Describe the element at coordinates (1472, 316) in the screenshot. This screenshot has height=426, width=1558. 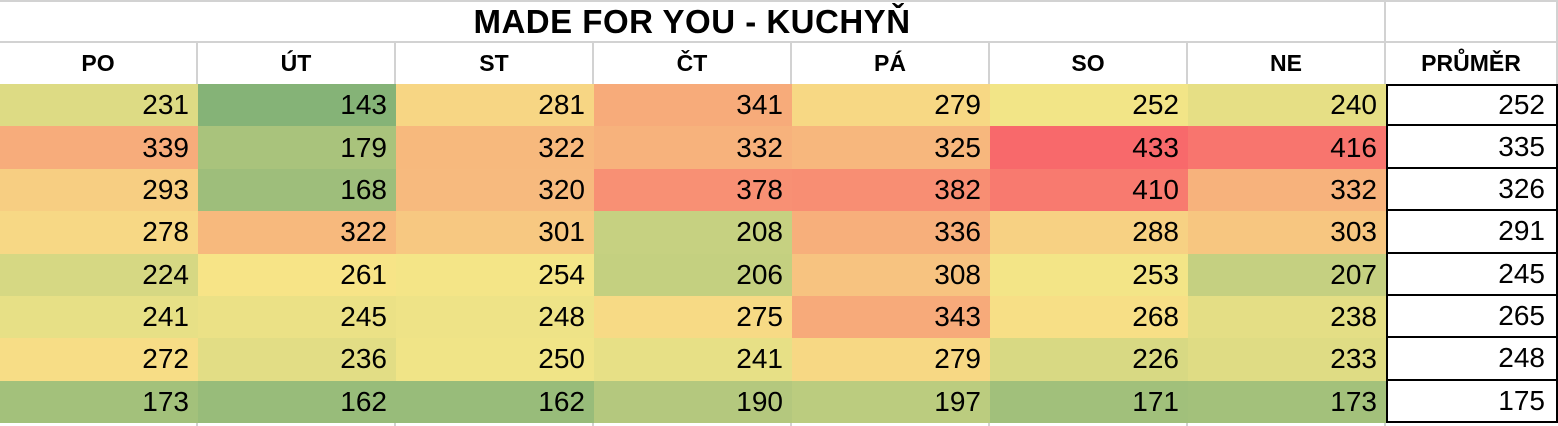
I see `average-cell: 265` at that location.